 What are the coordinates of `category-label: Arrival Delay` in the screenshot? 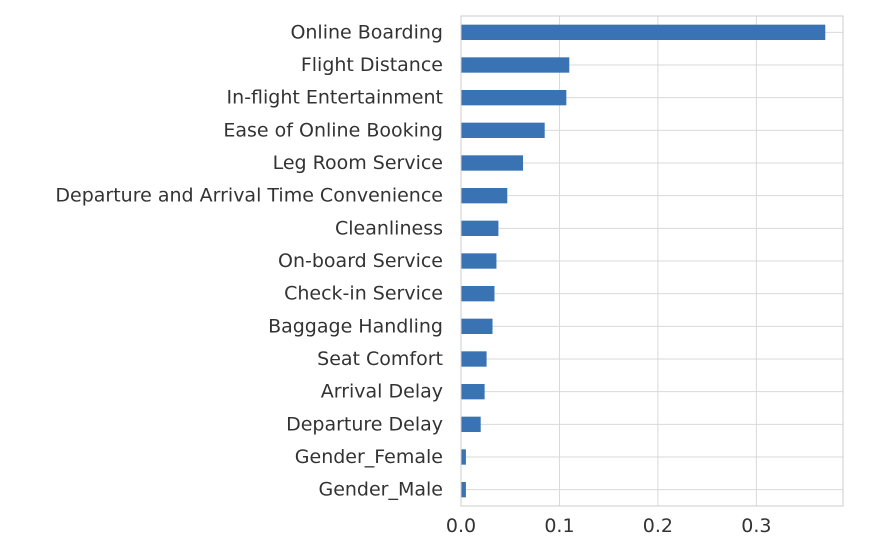 It's located at (382, 392).